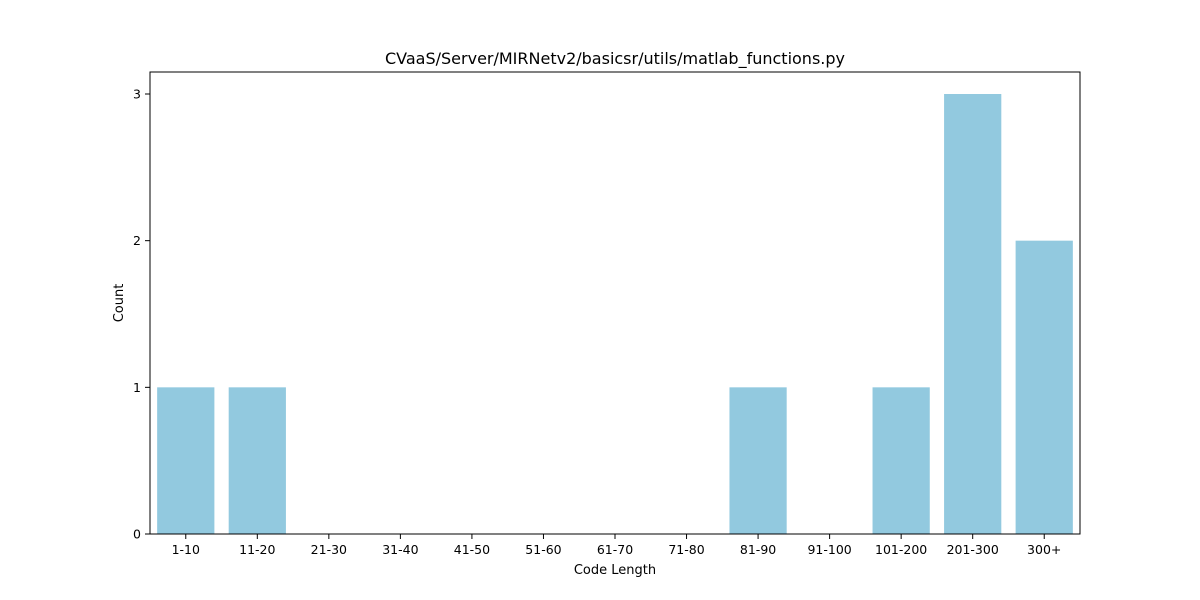 The height and width of the screenshot is (600, 1200). What do you see at coordinates (119, 303) in the screenshot?
I see `y-axis-label: Count` at bounding box center [119, 303].